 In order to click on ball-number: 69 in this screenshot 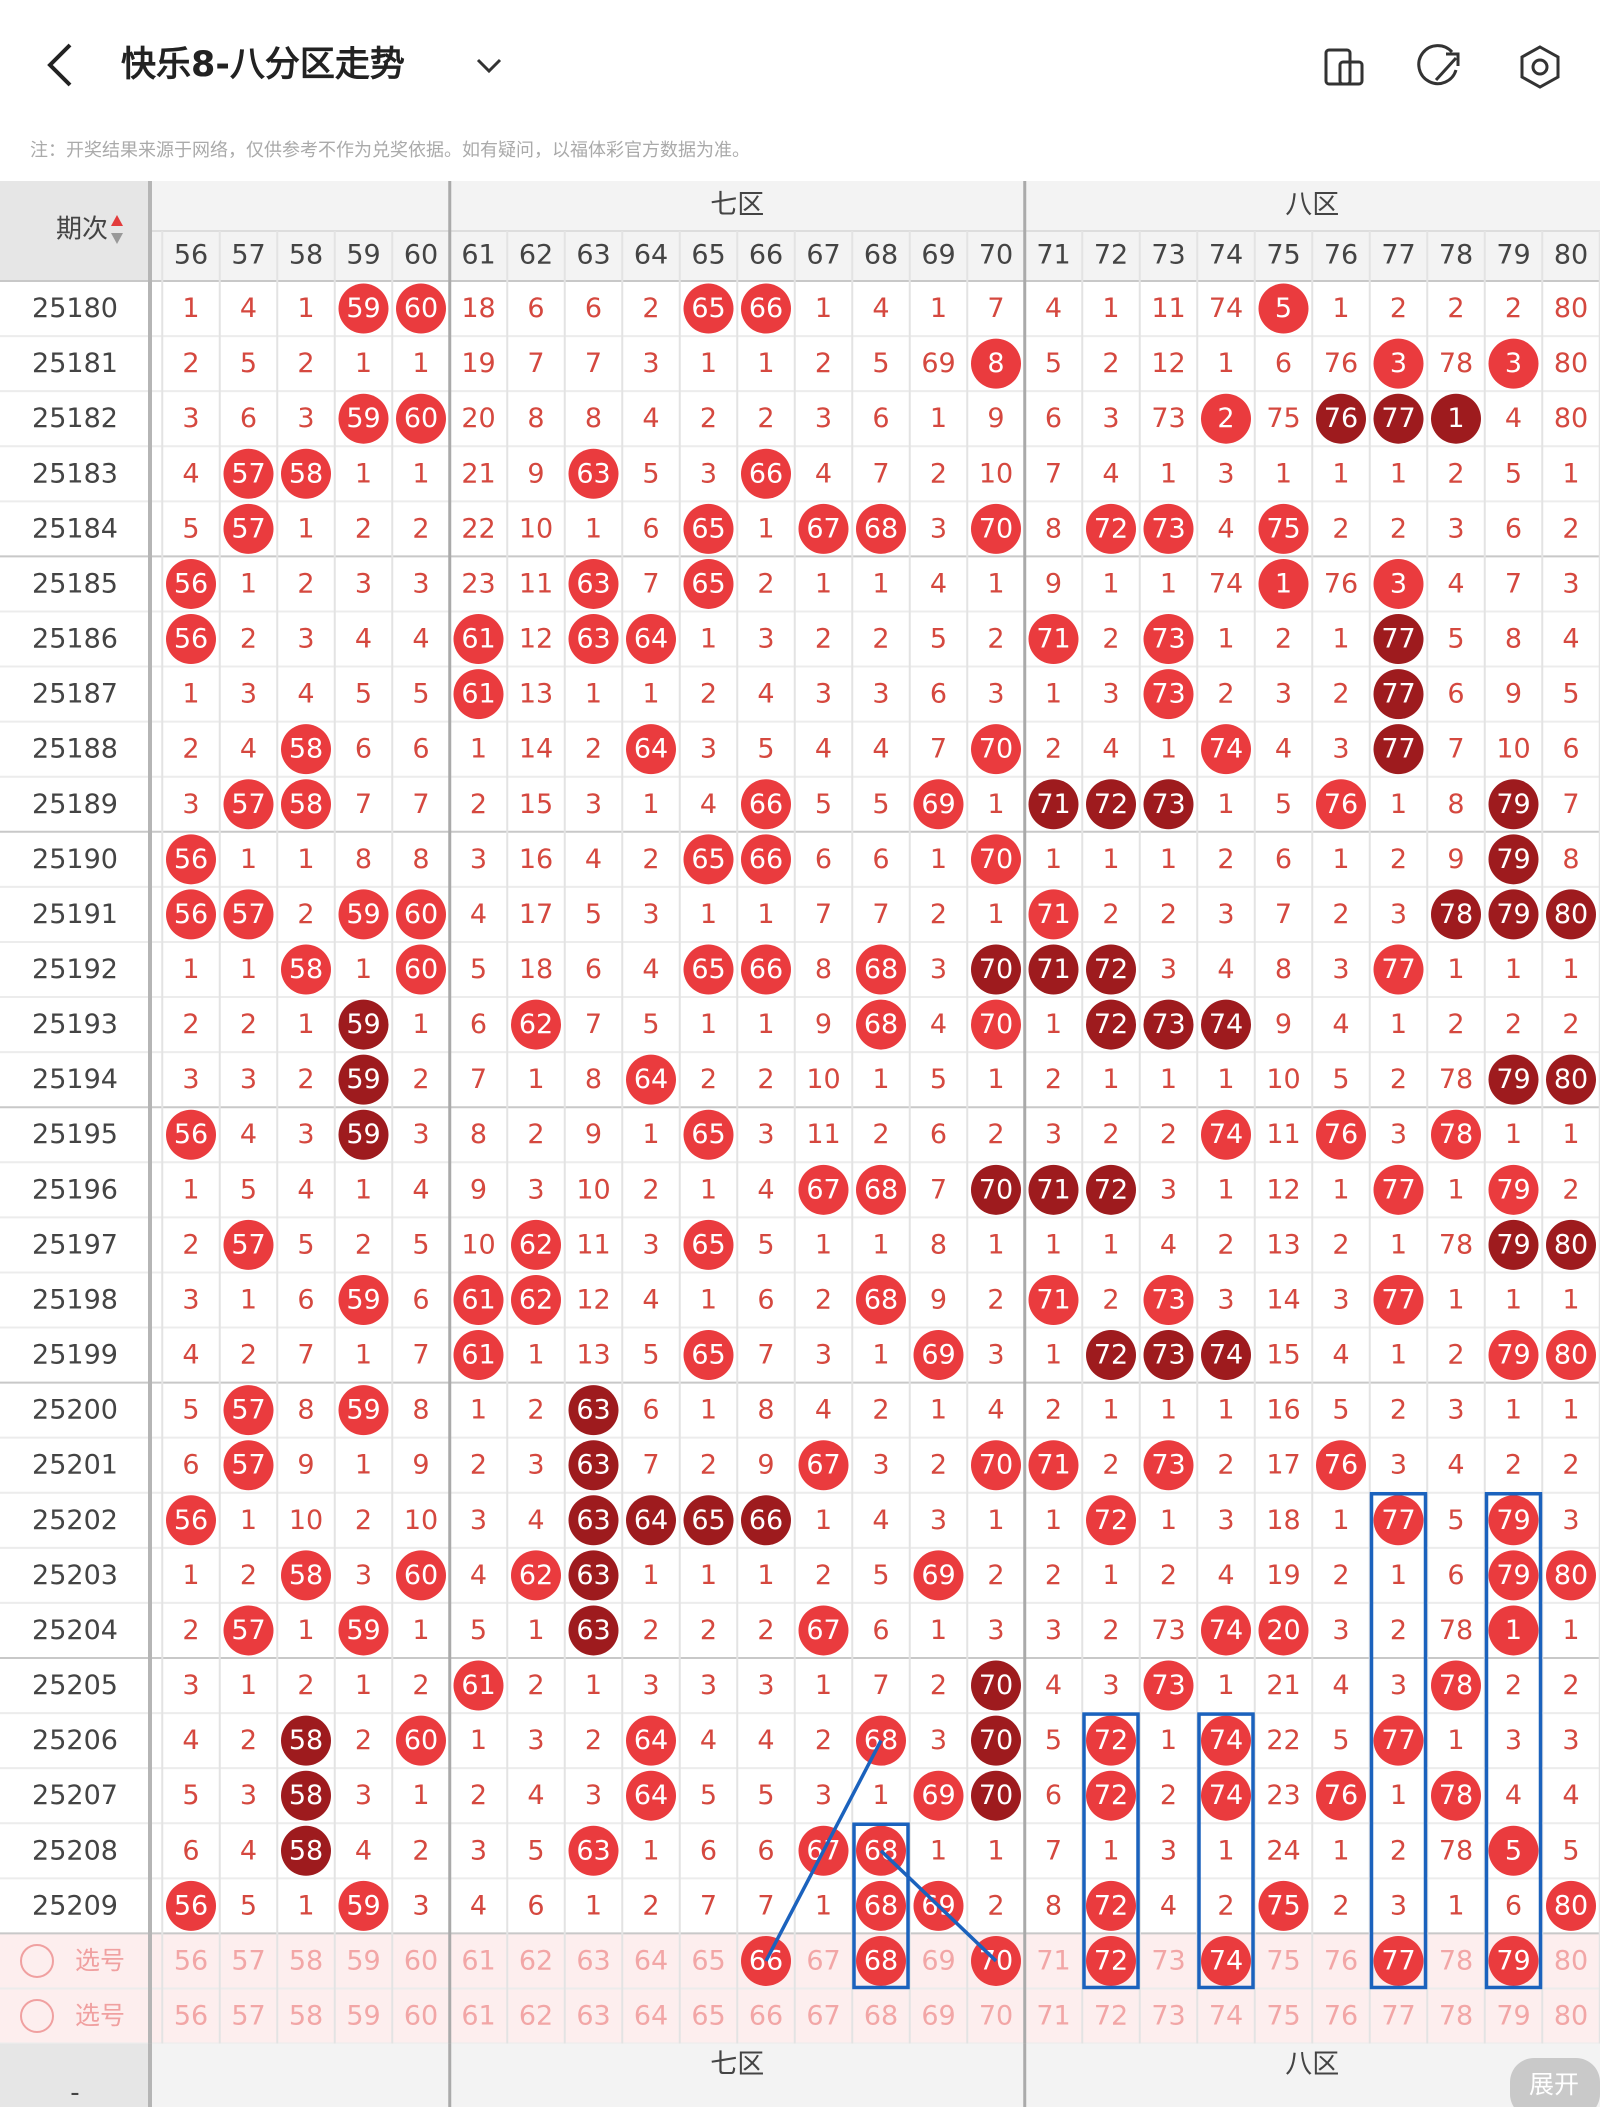, I will do `click(938, 804)`.